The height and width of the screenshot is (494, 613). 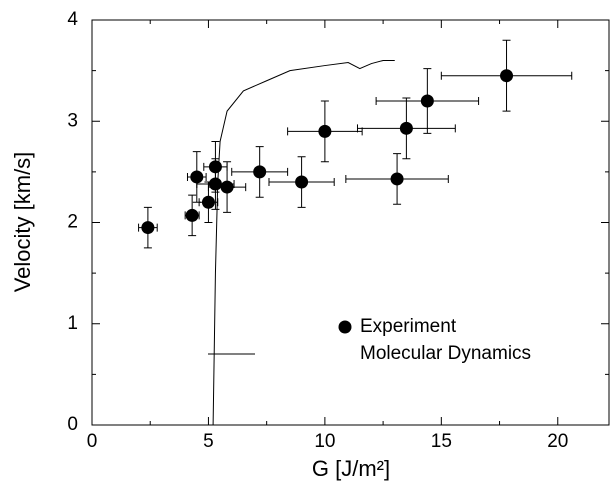 What do you see at coordinates (22, 222) in the screenshot?
I see `y-axis-label: Velocity [km/s]` at bounding box center [22, 222].